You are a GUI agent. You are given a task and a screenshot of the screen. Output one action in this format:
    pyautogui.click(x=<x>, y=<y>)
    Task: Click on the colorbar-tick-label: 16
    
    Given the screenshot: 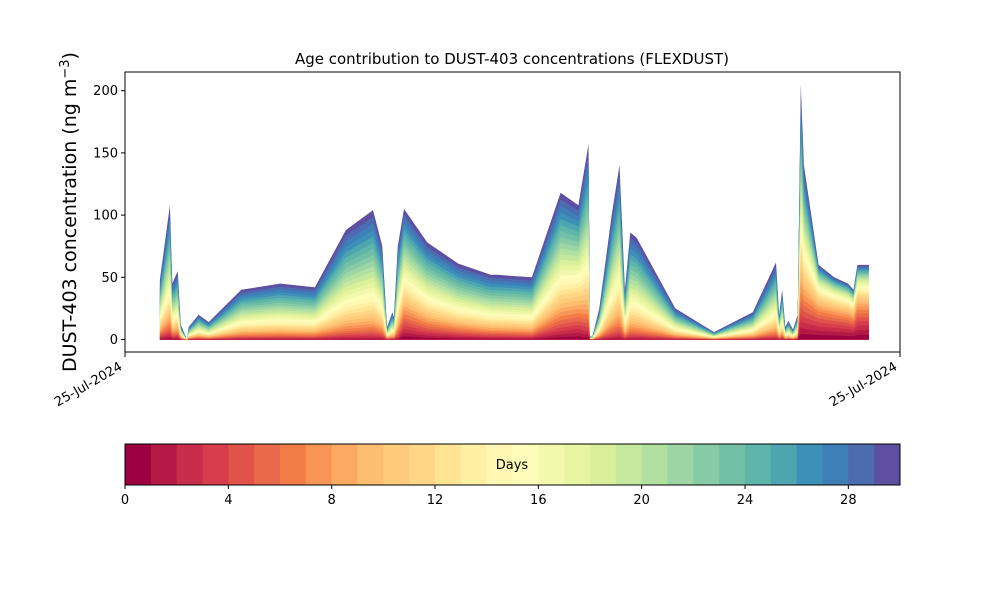 What is the action you would take?
    pyautogui.click(x=538, y=500)
    